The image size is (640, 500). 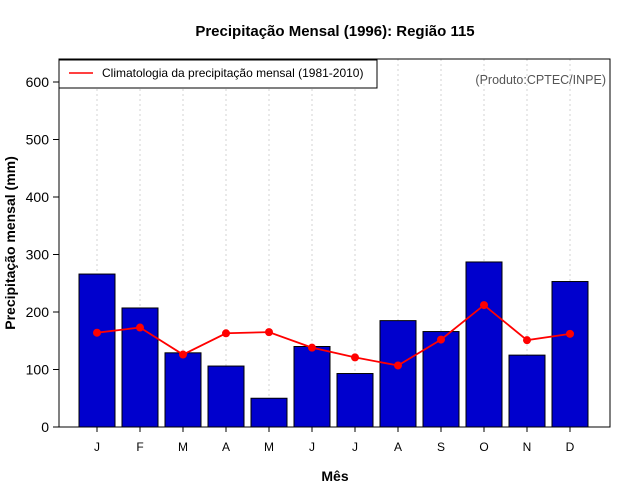 I want to click on y-axis-label: Precipitação mensal (mm), so click(x=10, y=243).